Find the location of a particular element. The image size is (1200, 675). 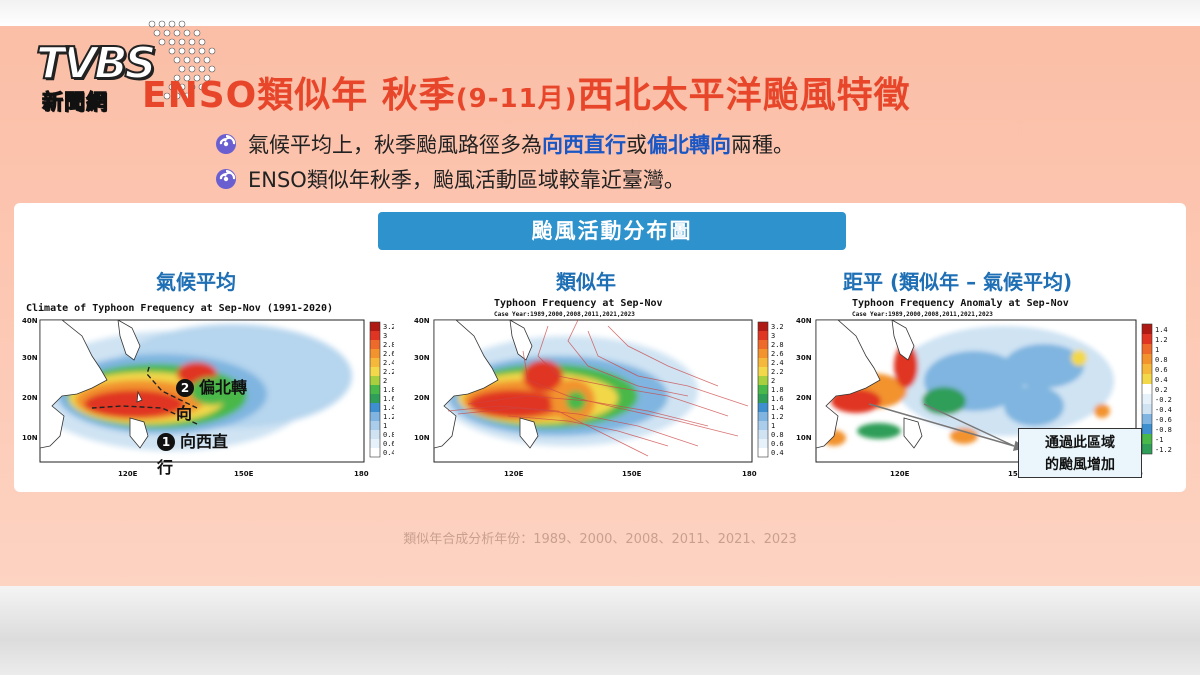

bullet-1-mid: 或 is located at coordinates (636, 145).